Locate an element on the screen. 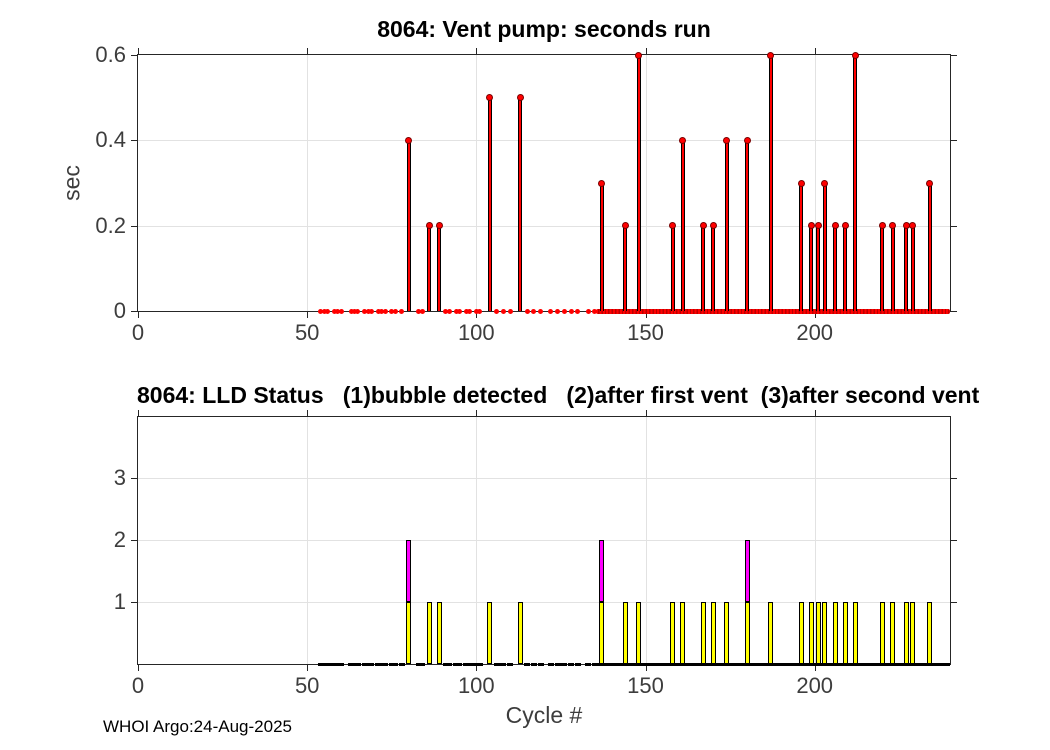 The image size is (1050, 750). y-tick-label: 2 is located at coordinates (119, 539).